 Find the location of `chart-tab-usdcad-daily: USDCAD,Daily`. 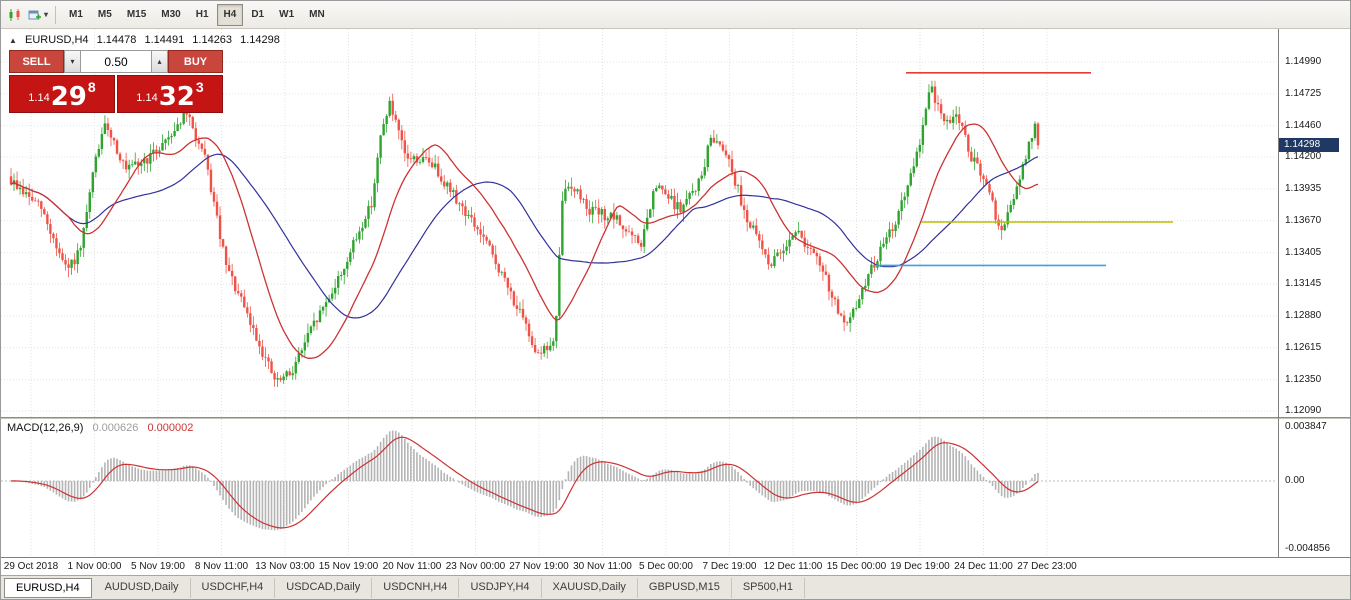

chart-tab-usdcad-daily: USDCAD,Daily is located at coordinates (324, 587).